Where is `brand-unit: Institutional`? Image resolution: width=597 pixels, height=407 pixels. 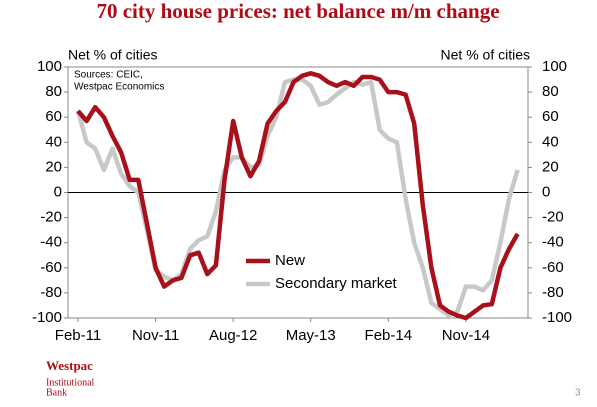 brand-unit: Institutional is located at coordinates (70, 382).